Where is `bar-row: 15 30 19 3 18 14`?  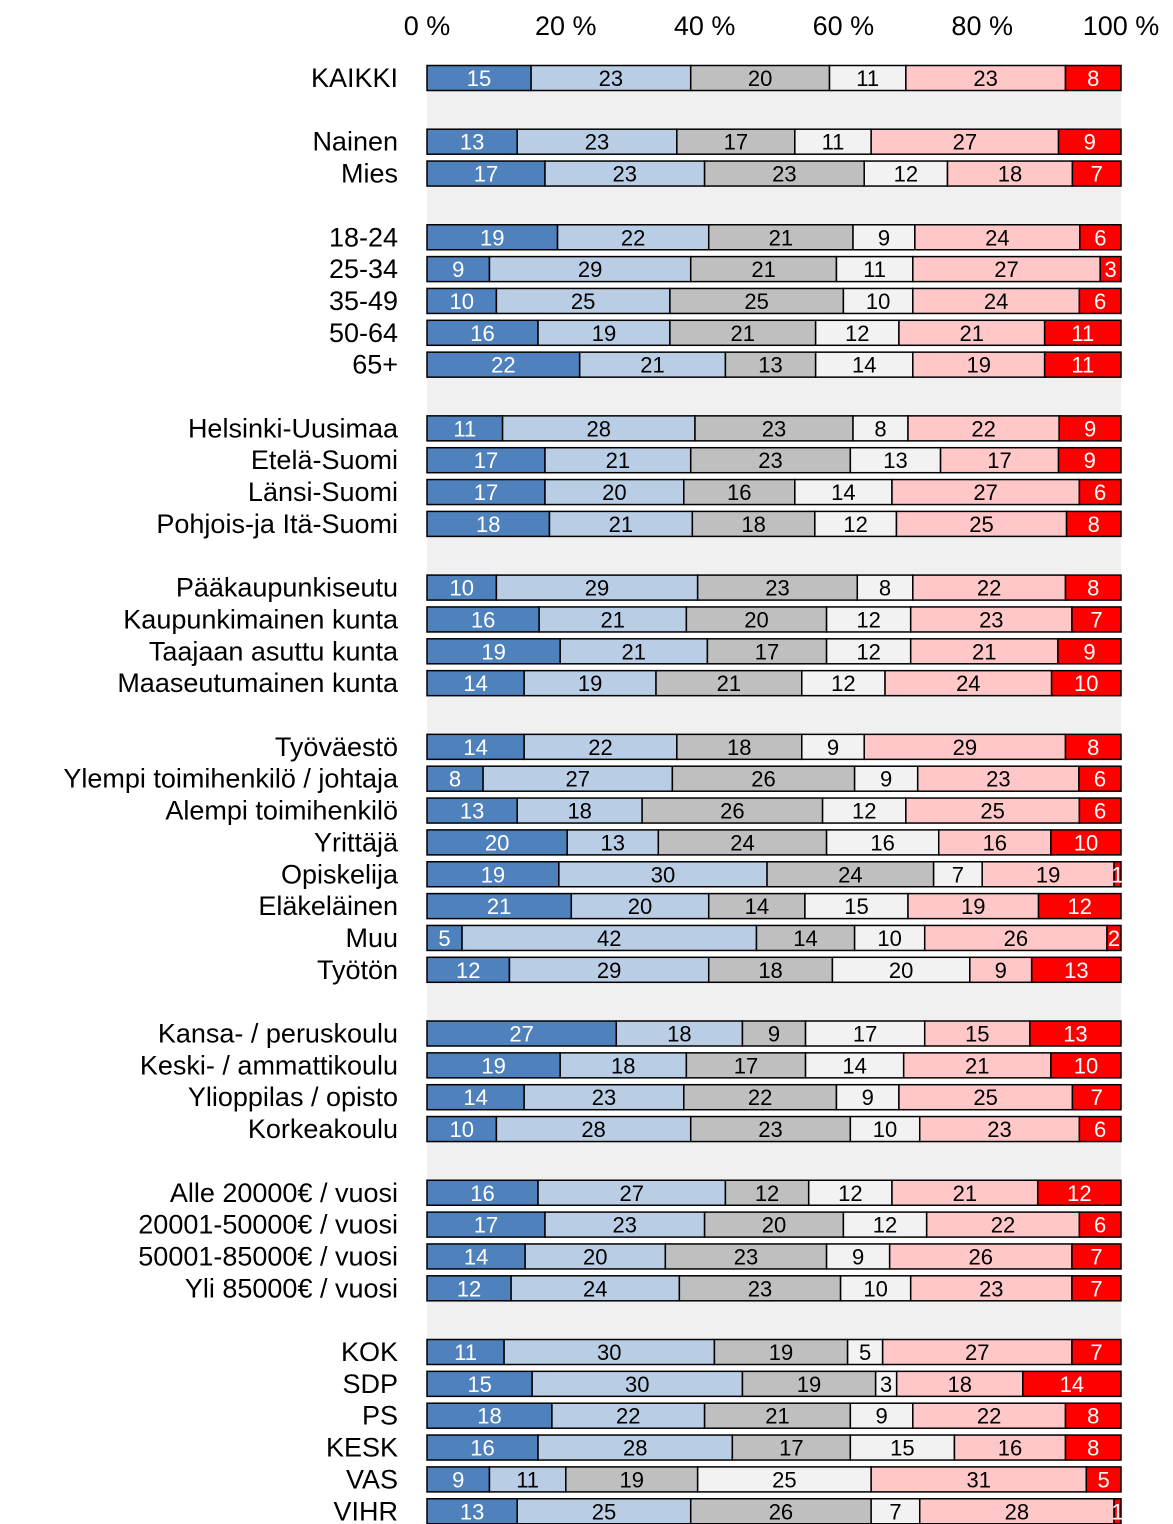
bar-row: 15 30 19 3 18 14 is located at coordinates (774, 1384).